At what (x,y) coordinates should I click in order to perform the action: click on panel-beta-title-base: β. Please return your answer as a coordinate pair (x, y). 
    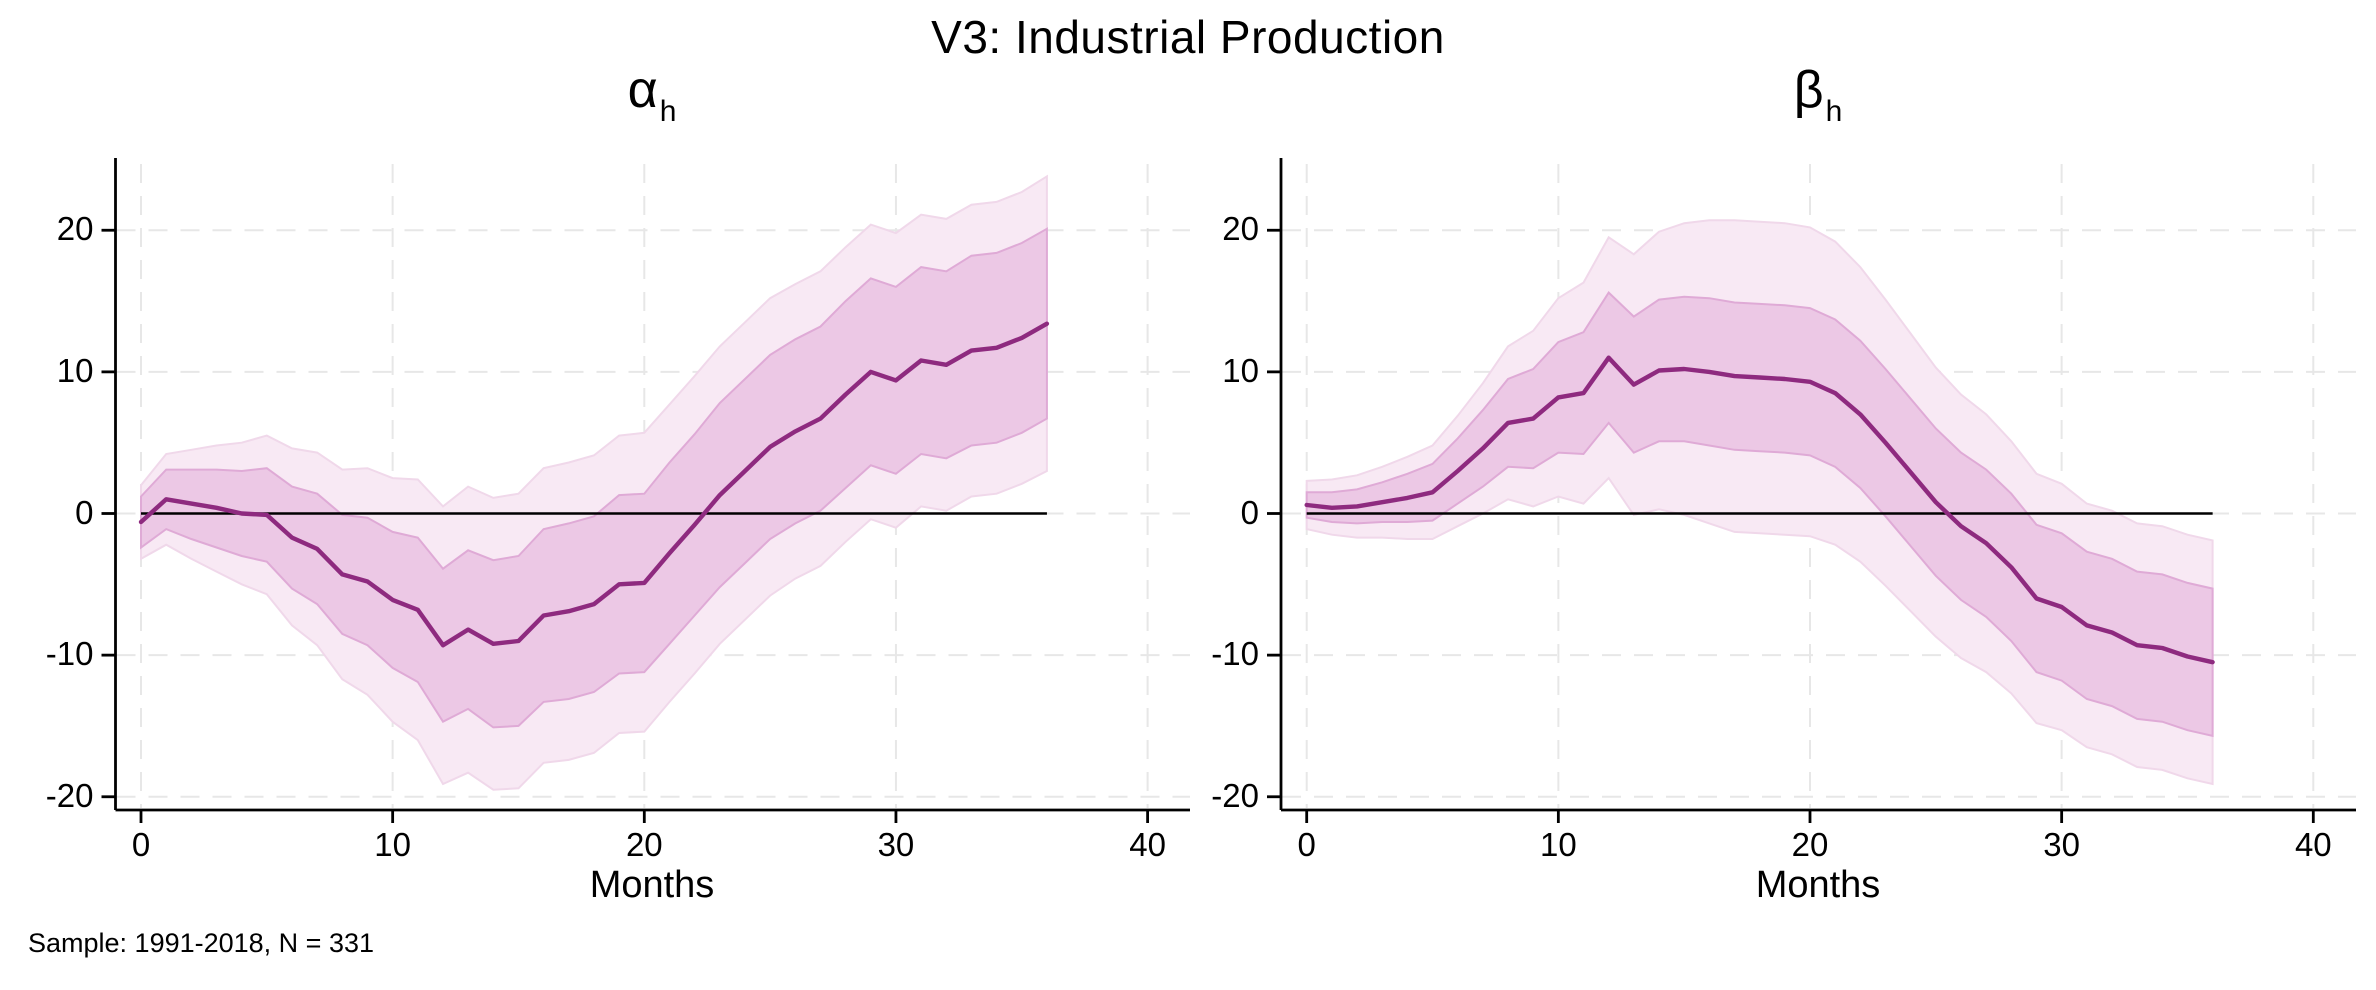
    Looking at the image, I should click on (1808, 90).